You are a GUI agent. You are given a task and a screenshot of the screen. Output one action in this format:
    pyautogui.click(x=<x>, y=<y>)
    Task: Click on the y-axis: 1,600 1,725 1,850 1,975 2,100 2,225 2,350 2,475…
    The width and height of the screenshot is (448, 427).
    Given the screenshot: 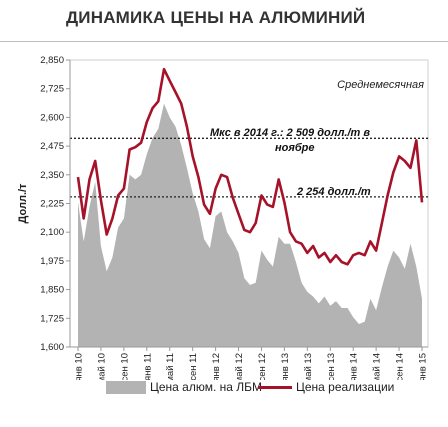 What is the action you would take?
    pyautogui.click(x=44, y=204)
    